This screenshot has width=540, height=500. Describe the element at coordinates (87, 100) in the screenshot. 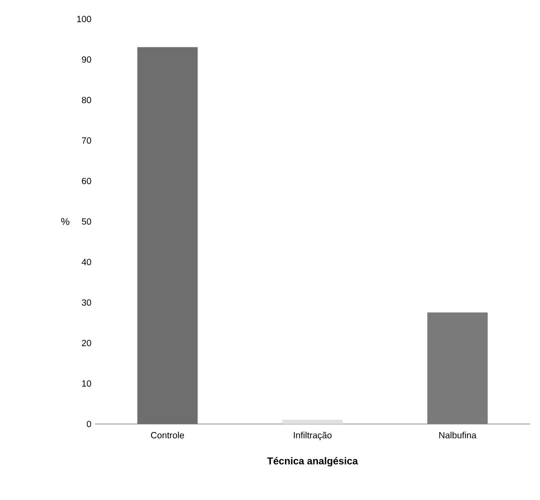

I see `y-tick-label: 80` at that location.